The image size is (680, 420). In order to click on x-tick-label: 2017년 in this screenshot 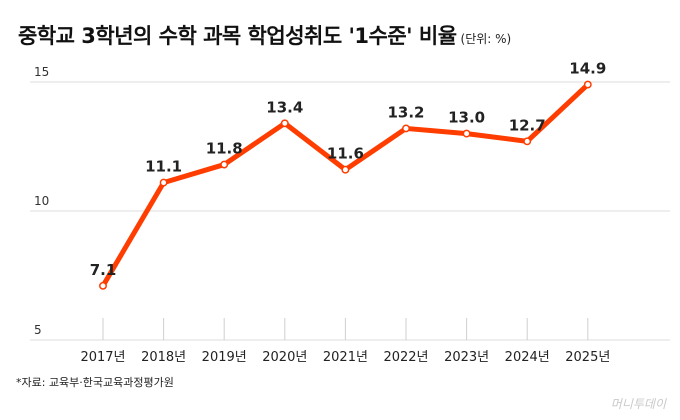, I will do `click(102, 357)`.